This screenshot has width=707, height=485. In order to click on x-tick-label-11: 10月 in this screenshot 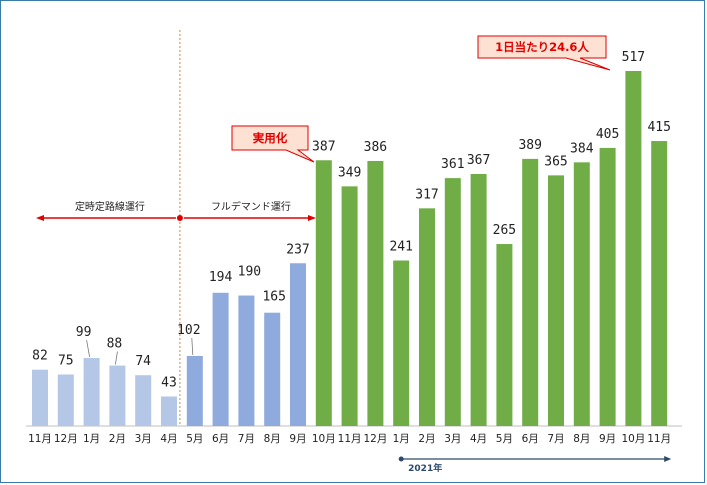, I will do `click(324, 439)`.